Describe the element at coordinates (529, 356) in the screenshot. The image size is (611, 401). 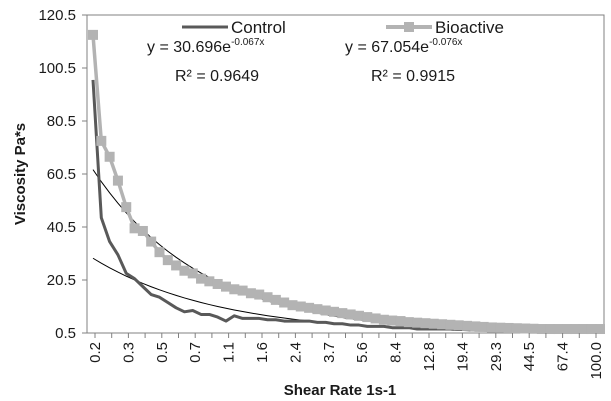
I see `x-tick-label-13: 44.5` at that location.